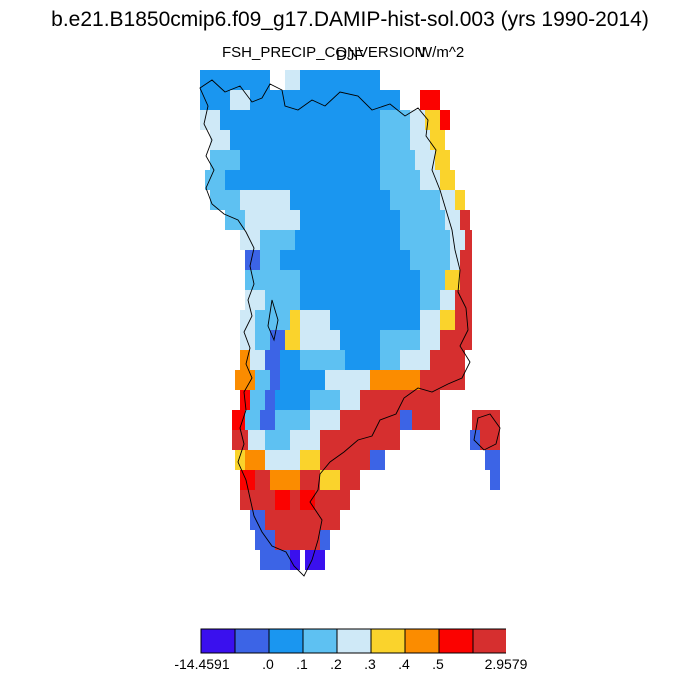 The width and height of the screenshot is (700, 700). Describe the element at coordinates (506, 664) in the screenshot. I see `colorbar-label: 2.9579` at that location.